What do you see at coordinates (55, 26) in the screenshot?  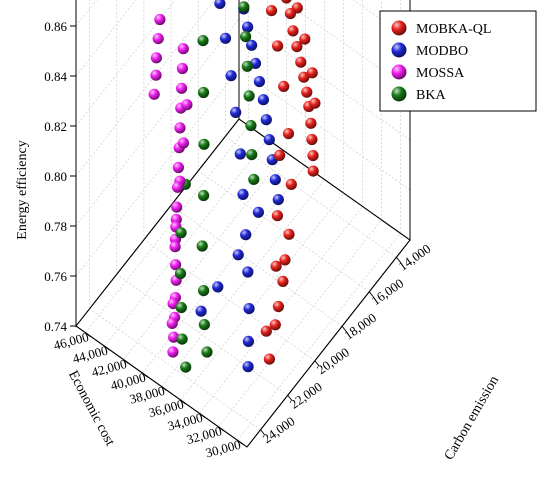 I see `z-tick-label: 0.86` at bounding box center [55, 26].